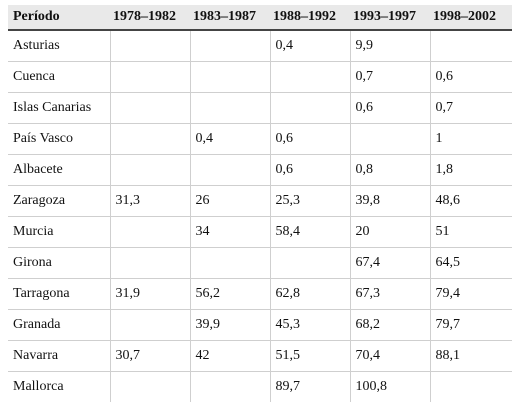 The width and height of the screenshot is (518, 407). Describe the element at coordinates (150, 18) in the screenshot. I see `header-1978-1982: 1978–1982` at that location.